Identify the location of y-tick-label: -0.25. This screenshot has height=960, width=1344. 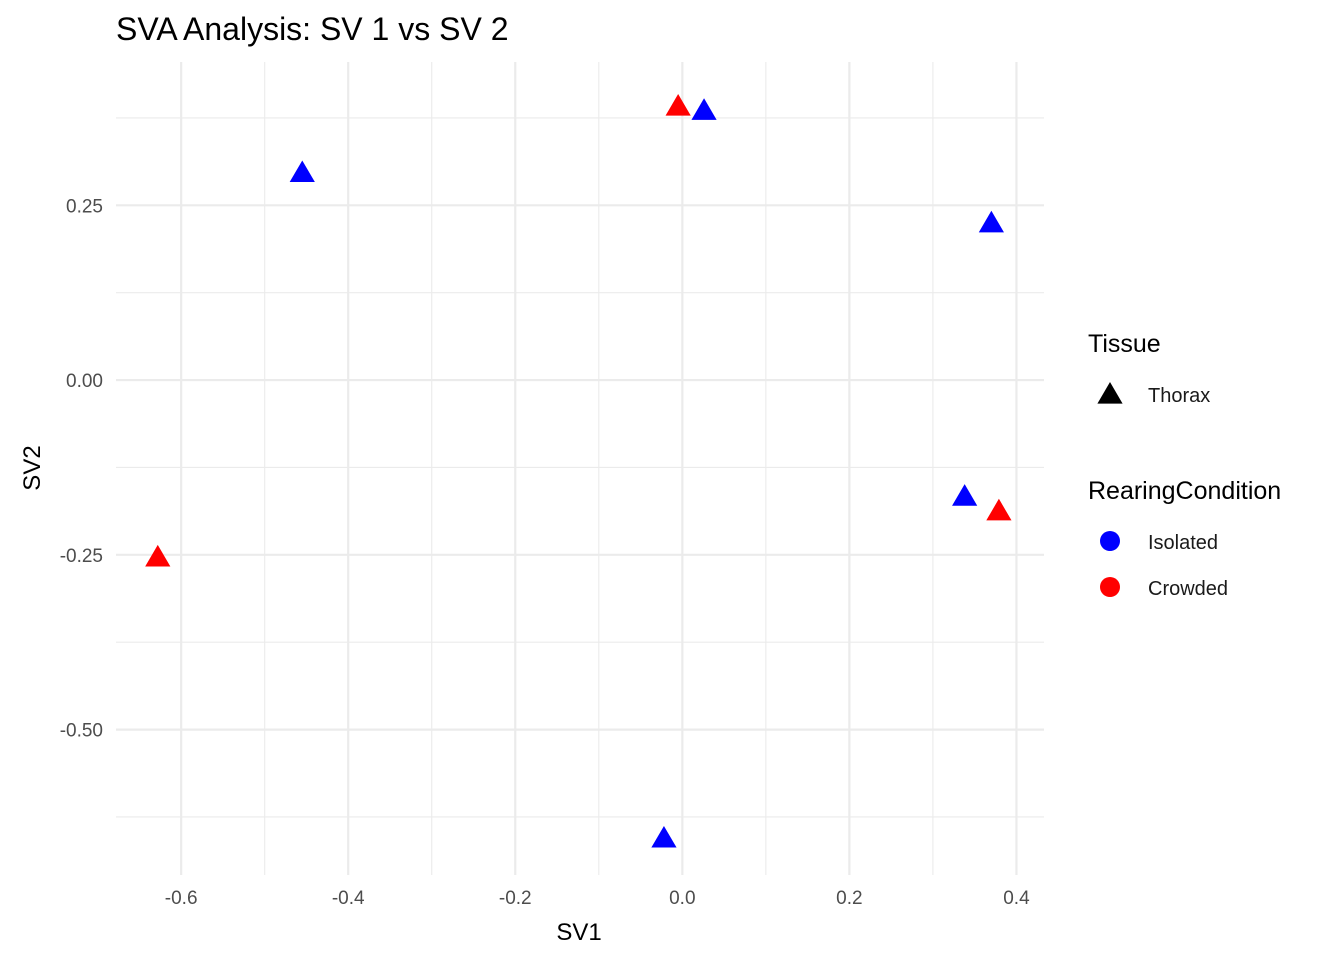
(81, 556).